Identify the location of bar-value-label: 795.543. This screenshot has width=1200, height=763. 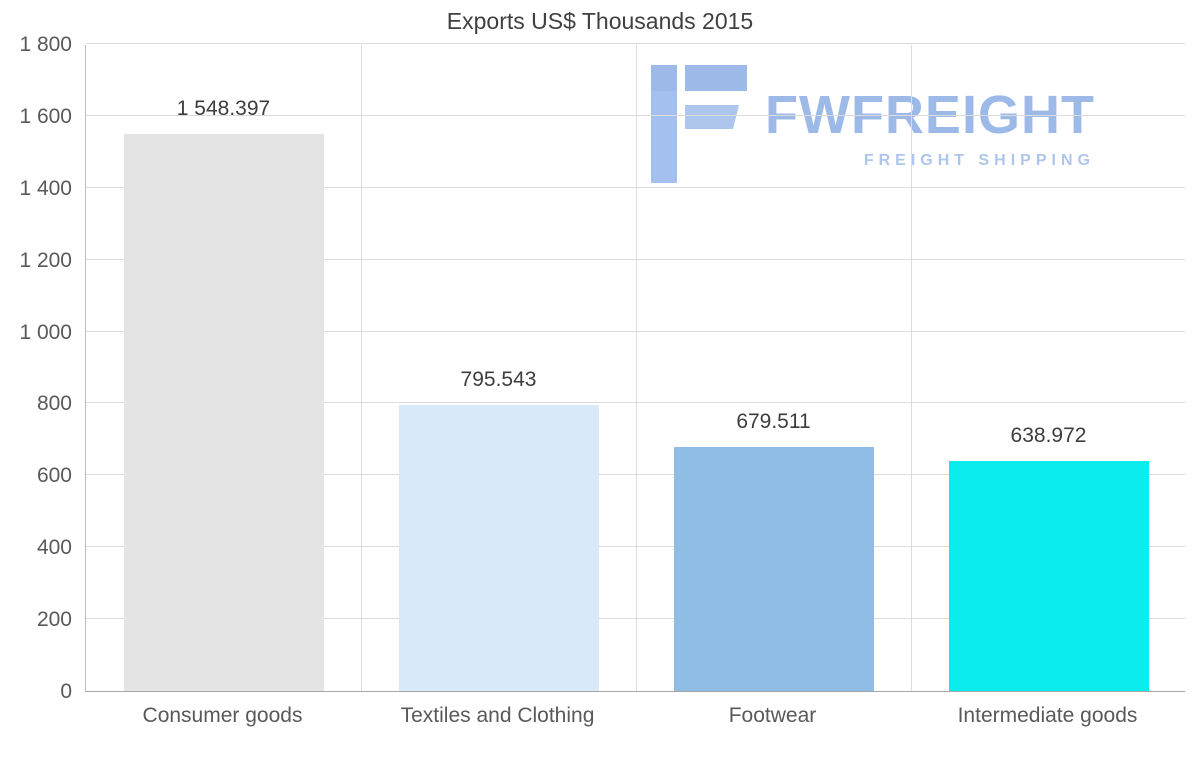
(498, 380).